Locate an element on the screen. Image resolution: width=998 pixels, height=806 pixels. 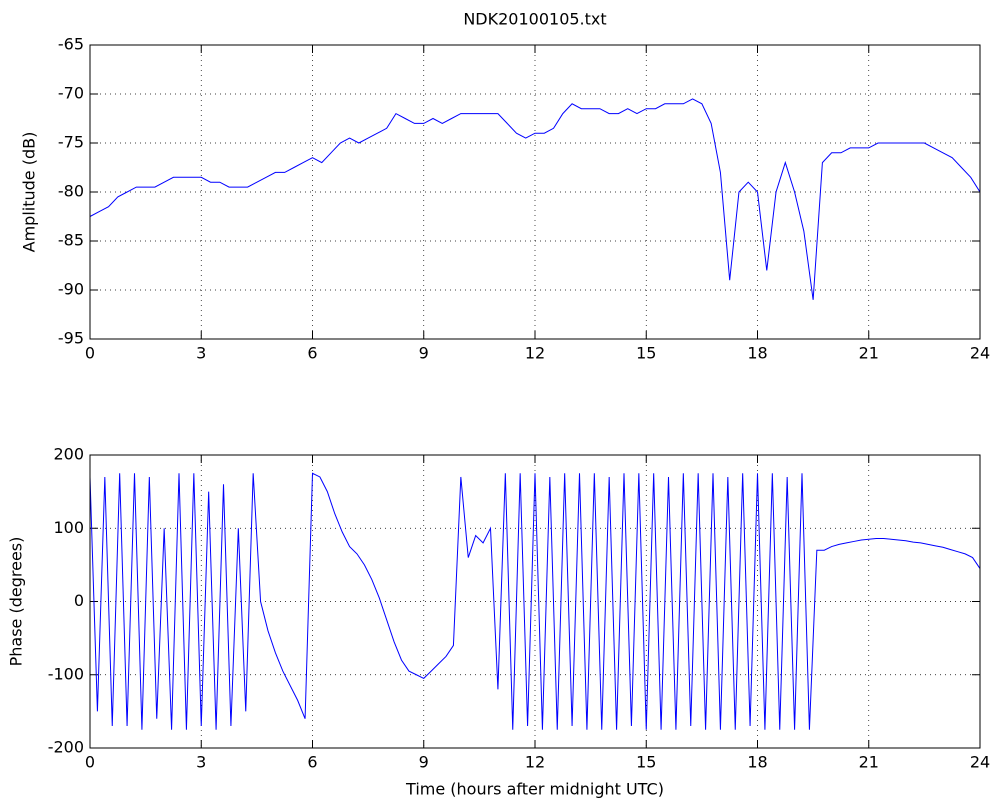
y-tick-label: -95 is located at coordinates (71, 338).